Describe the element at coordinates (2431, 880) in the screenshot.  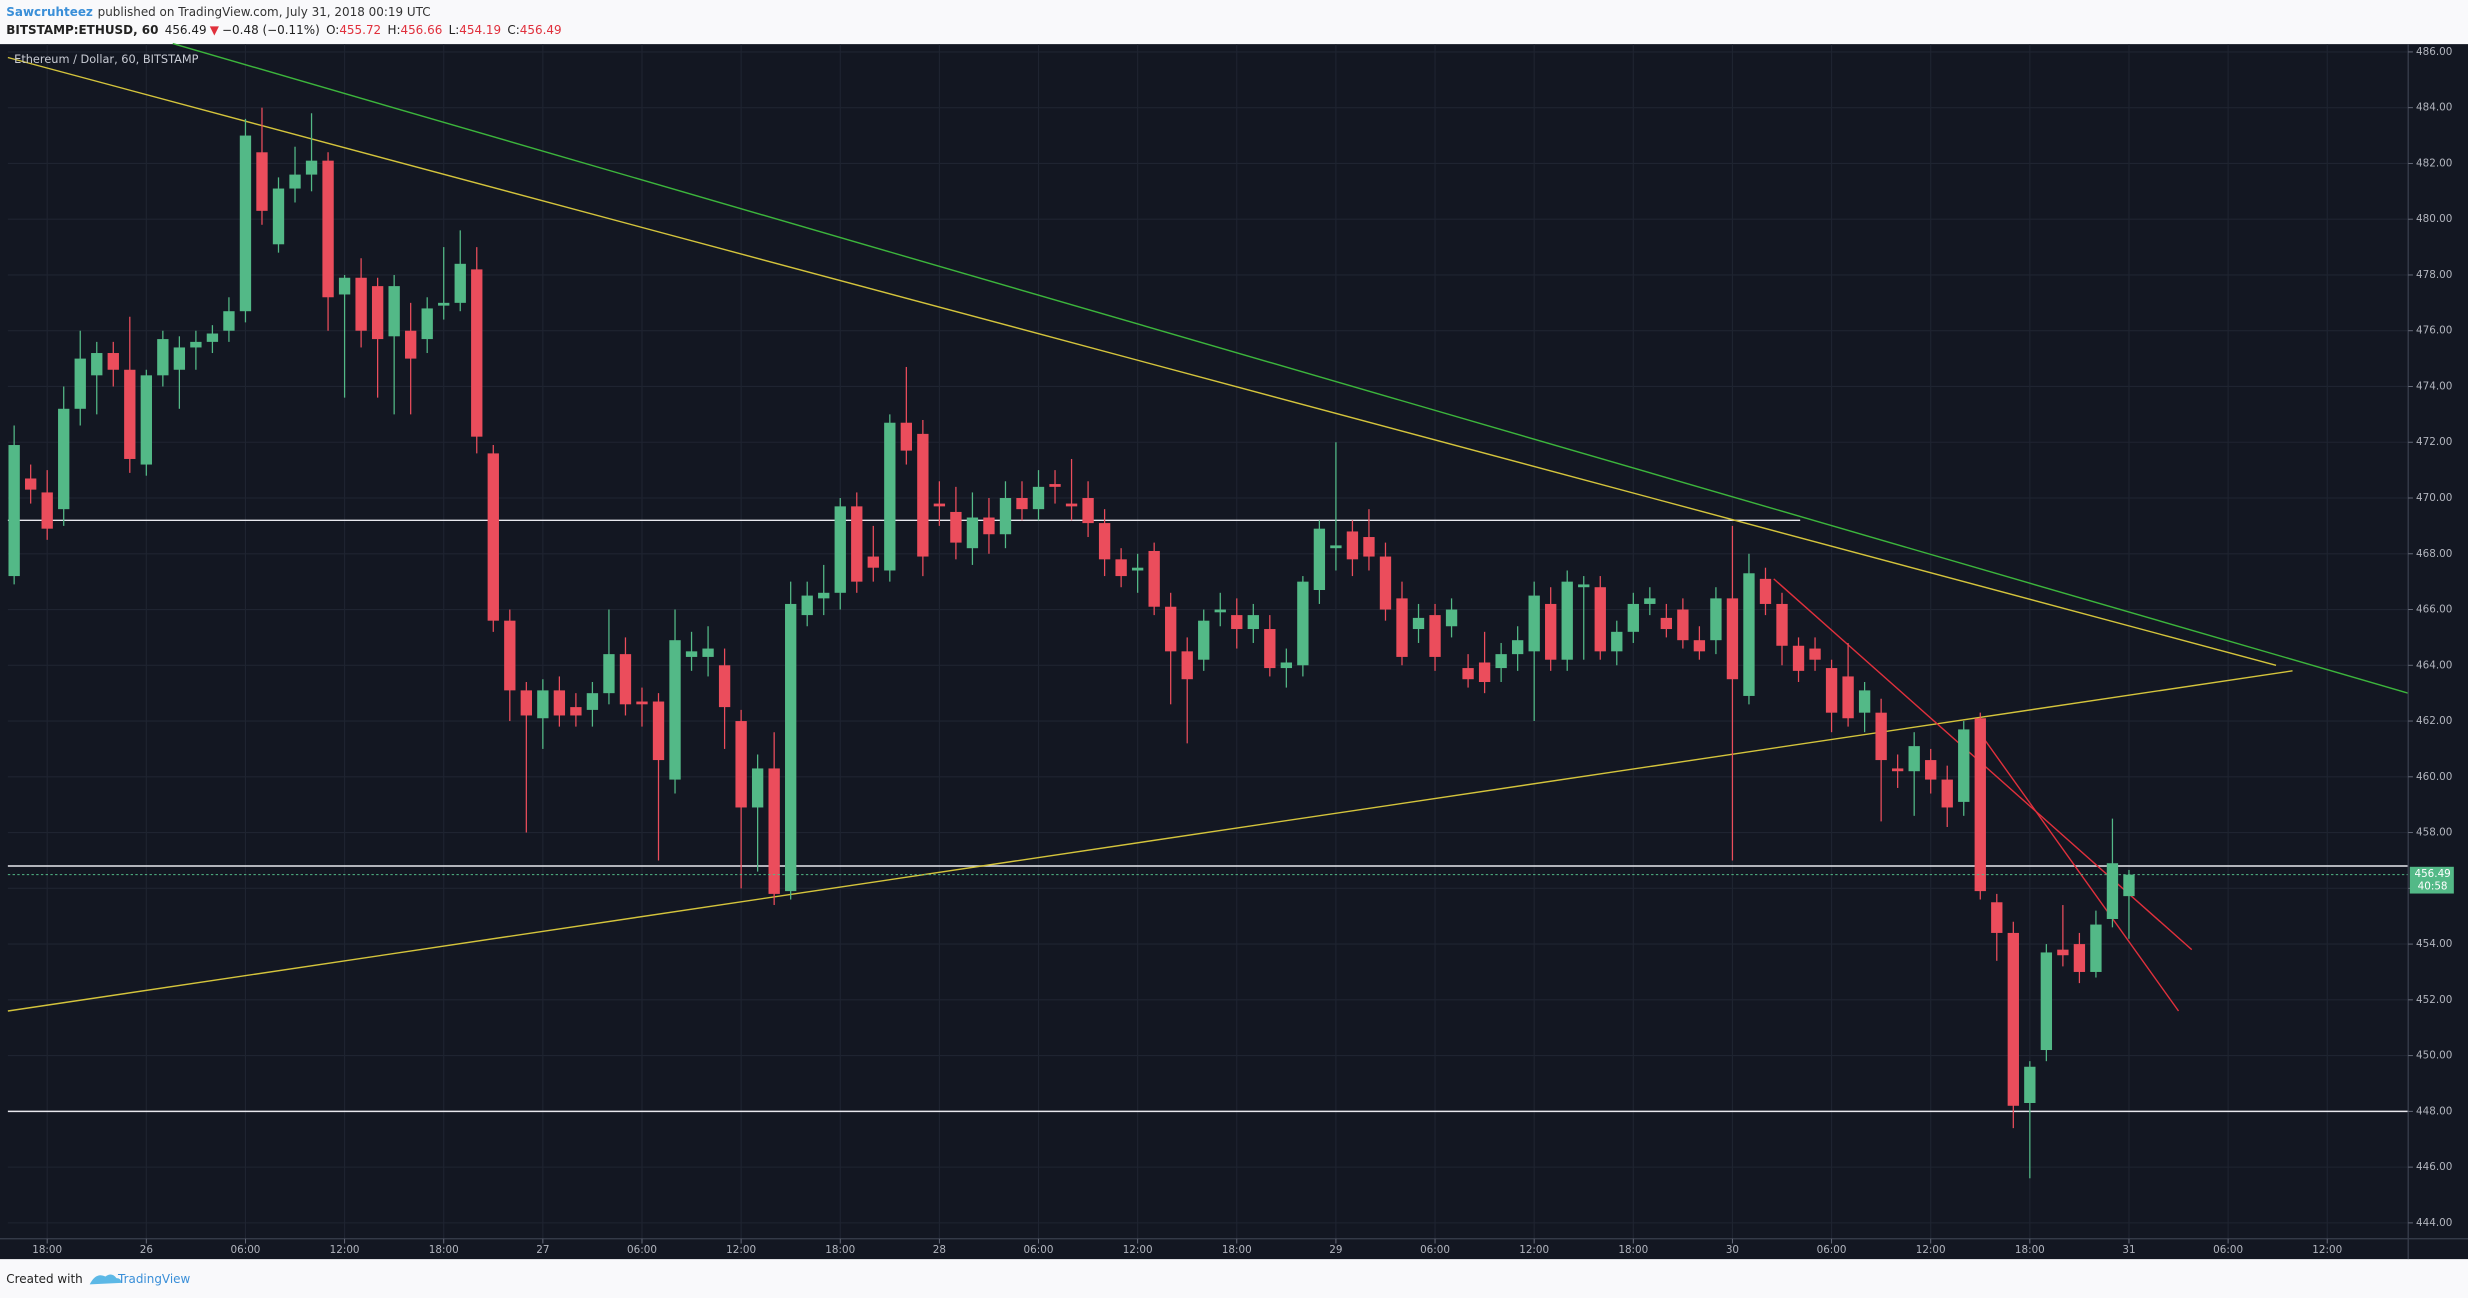
I see `last-price-box` at that location.